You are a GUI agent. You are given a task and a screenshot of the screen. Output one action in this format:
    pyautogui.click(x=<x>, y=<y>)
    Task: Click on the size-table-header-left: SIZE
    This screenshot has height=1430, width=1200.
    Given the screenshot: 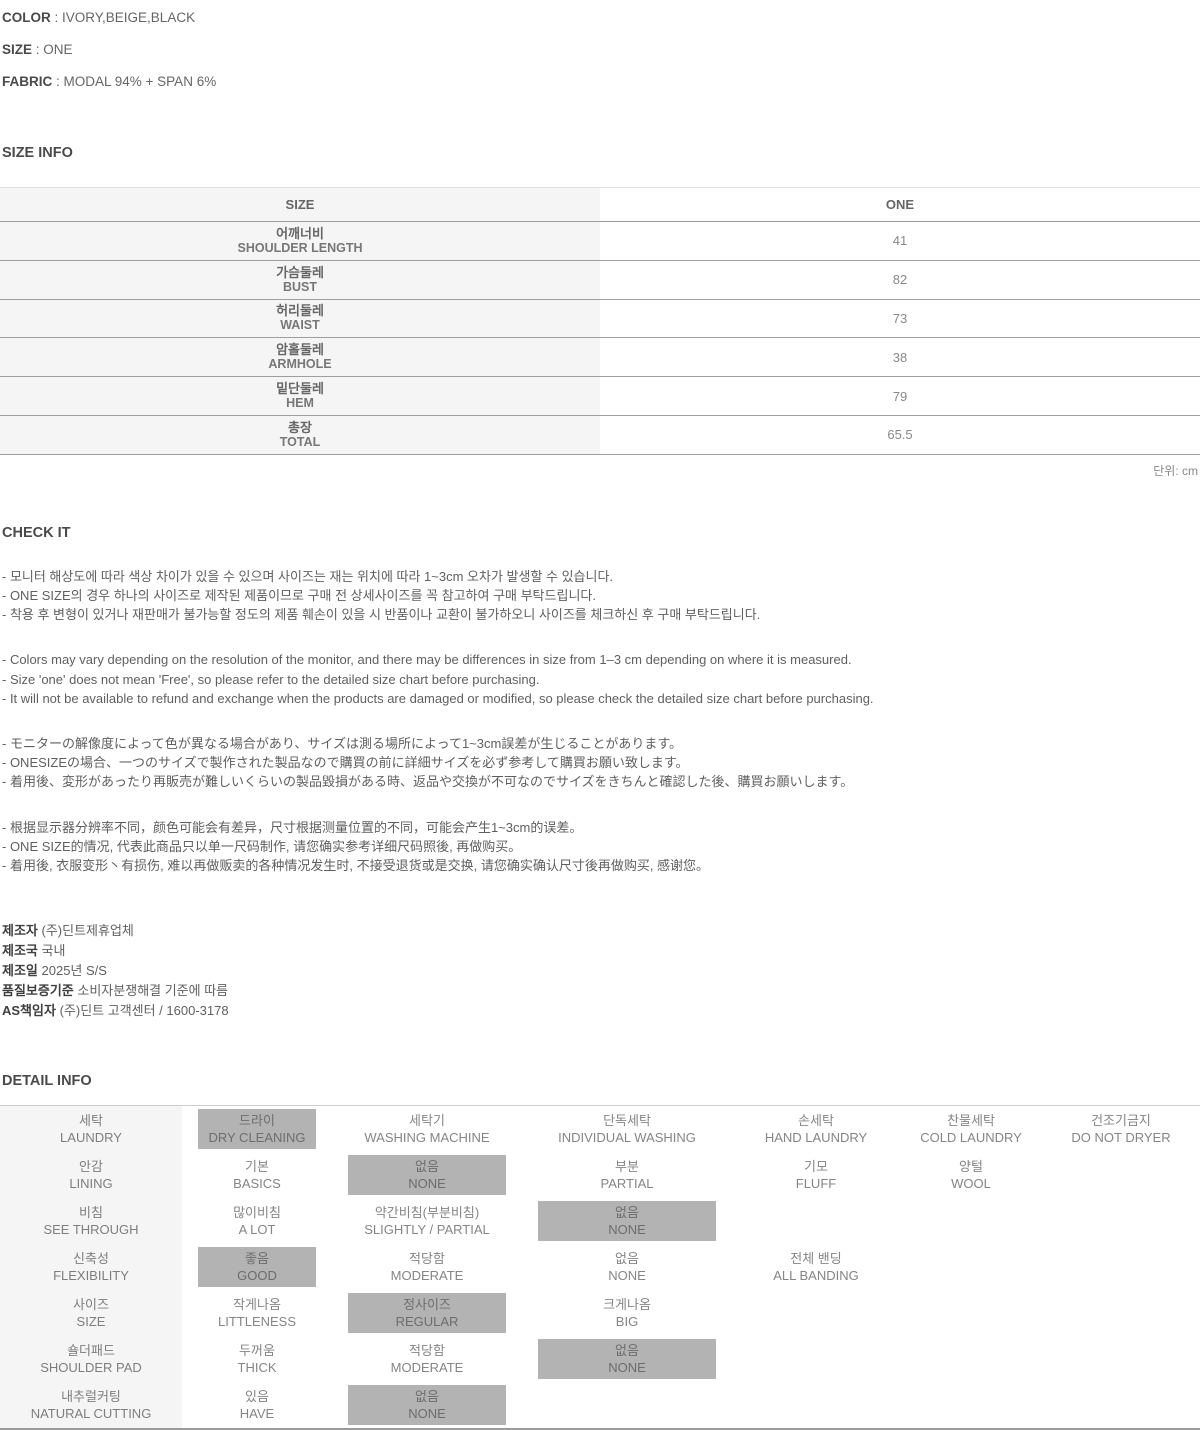 What is the action you would take?
    pyautogui.click(x=300, y=204)
    